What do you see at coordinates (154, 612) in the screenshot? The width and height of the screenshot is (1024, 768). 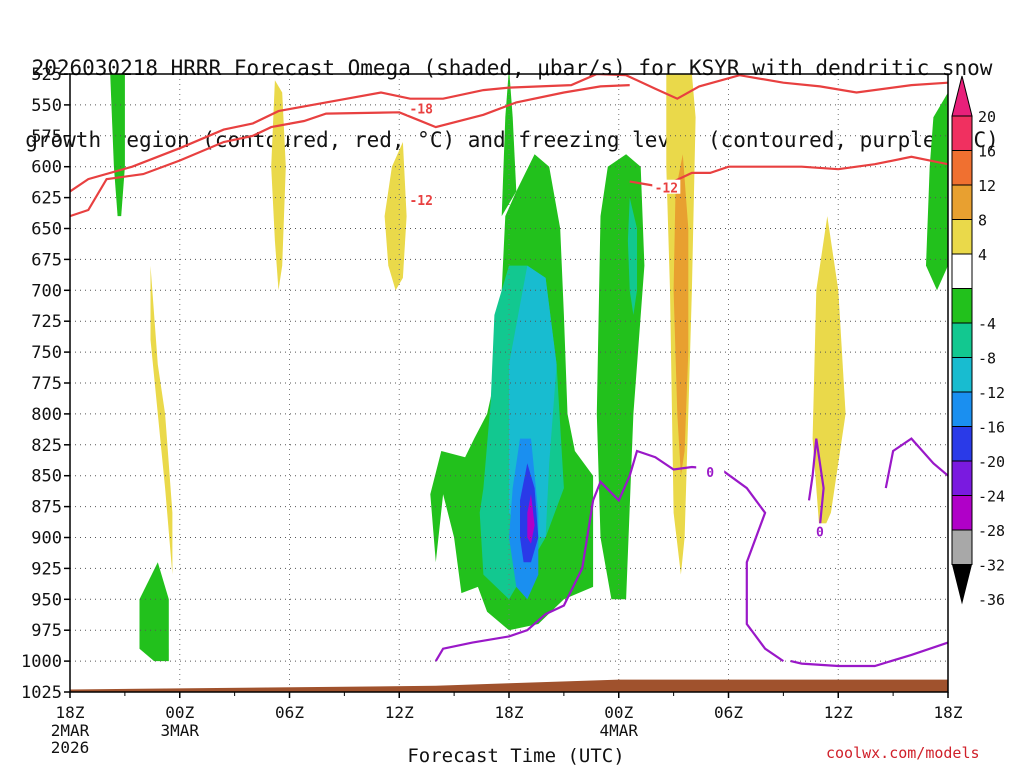 I see `omega-region-green-low-left` at bounding box center [154, 612].